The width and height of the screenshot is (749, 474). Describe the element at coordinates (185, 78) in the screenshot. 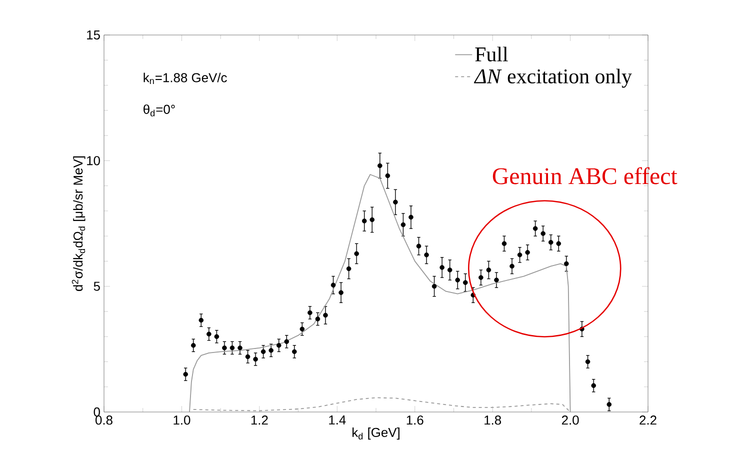

I see `annotation: k$_{n}$=1.88 GeV/c` at that location.